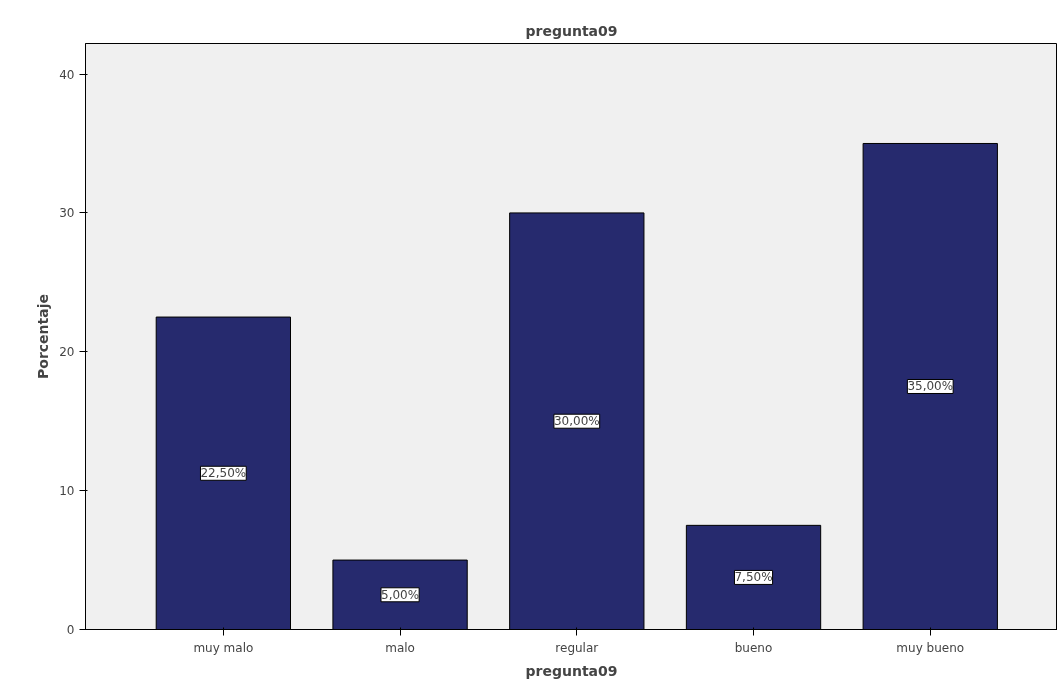 The height and width of the screenshot is (693, 1057). Describe the element at coordinates (930, 386) in the screenshot. I see `data-label: 35,00%` at that location.